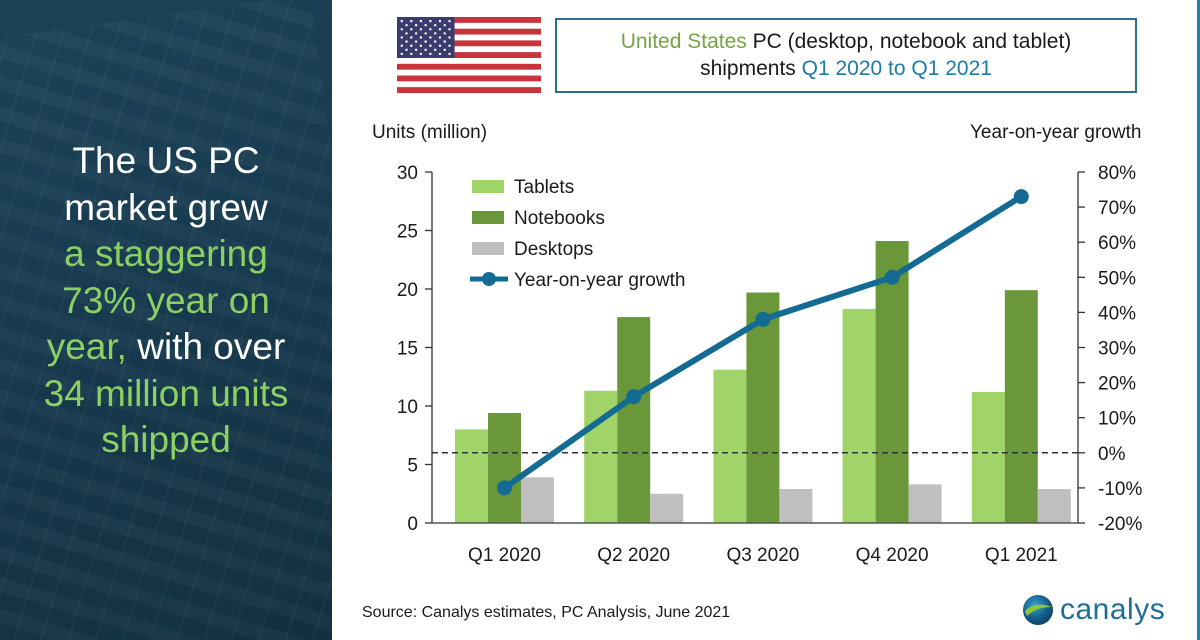  I want to click on headline-line: year, with over, so click(166, 347).